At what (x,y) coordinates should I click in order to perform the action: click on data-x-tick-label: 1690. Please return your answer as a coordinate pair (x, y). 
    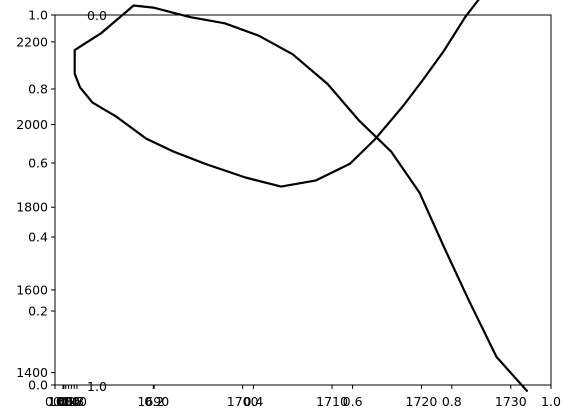
    Looking at the image, I should click on (153, 401).